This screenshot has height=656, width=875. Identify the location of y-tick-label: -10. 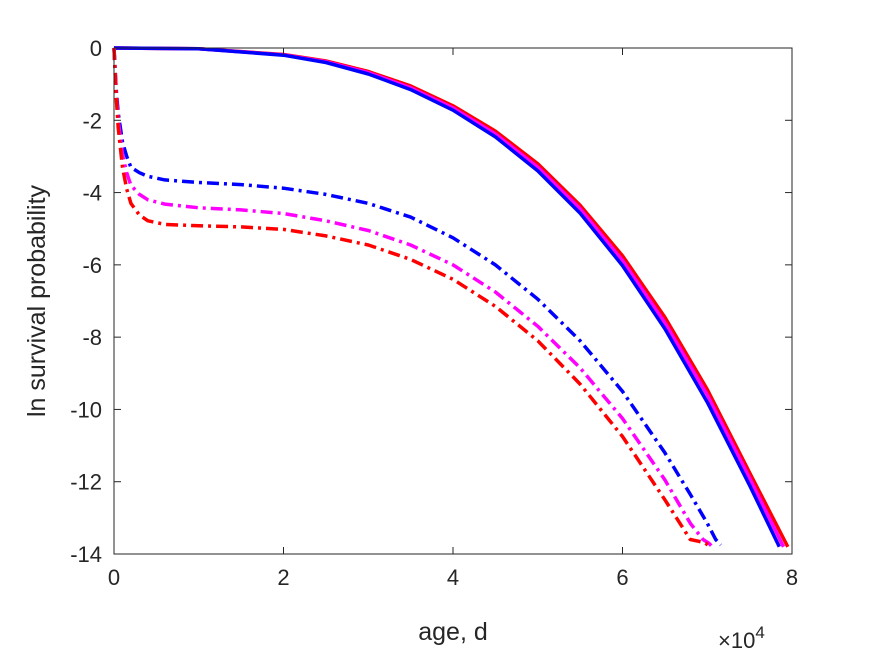
(86, 409).